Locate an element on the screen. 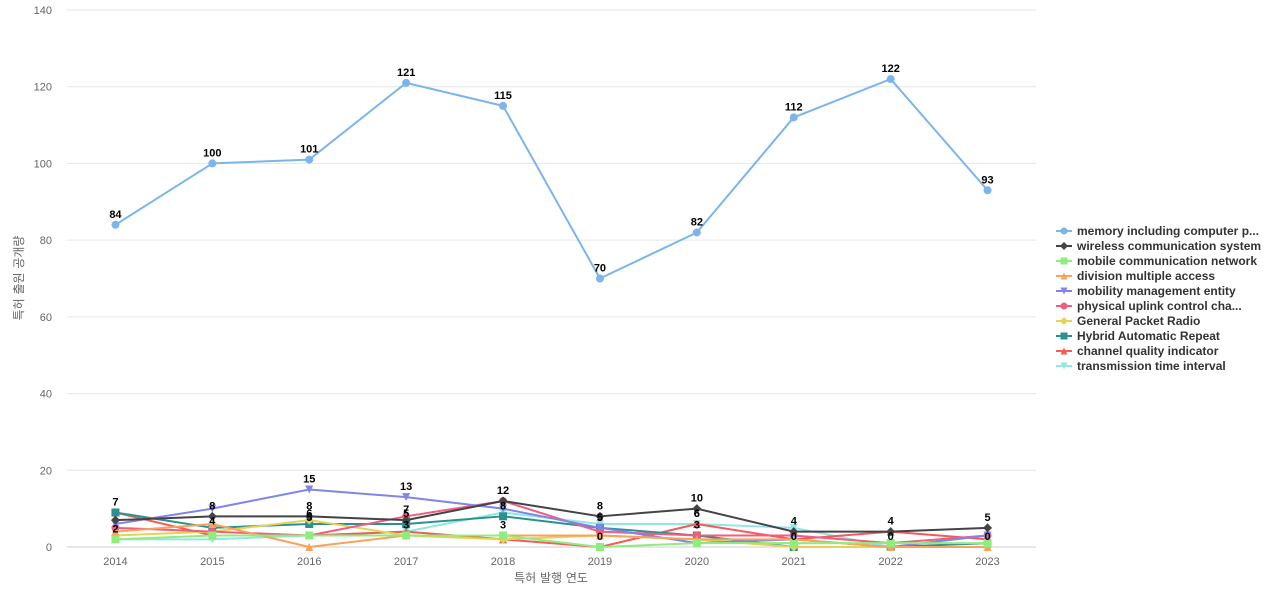  data-label: 84 is located at coordinates (115, 215).